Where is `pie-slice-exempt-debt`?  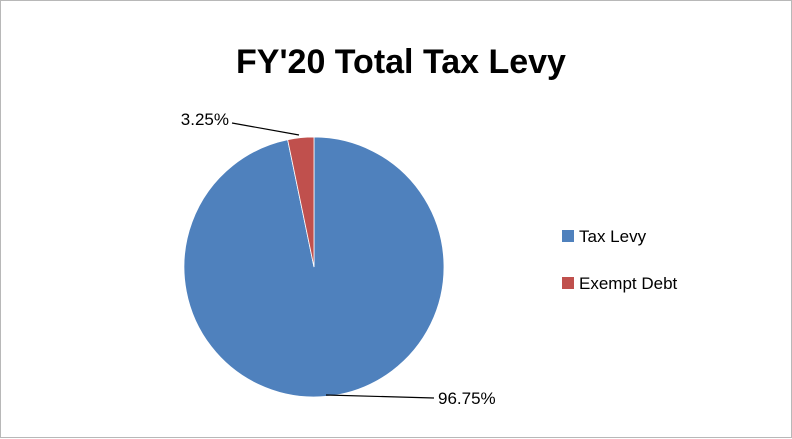
pie-slice-exempt-debt is located at coordinates (301, 202).